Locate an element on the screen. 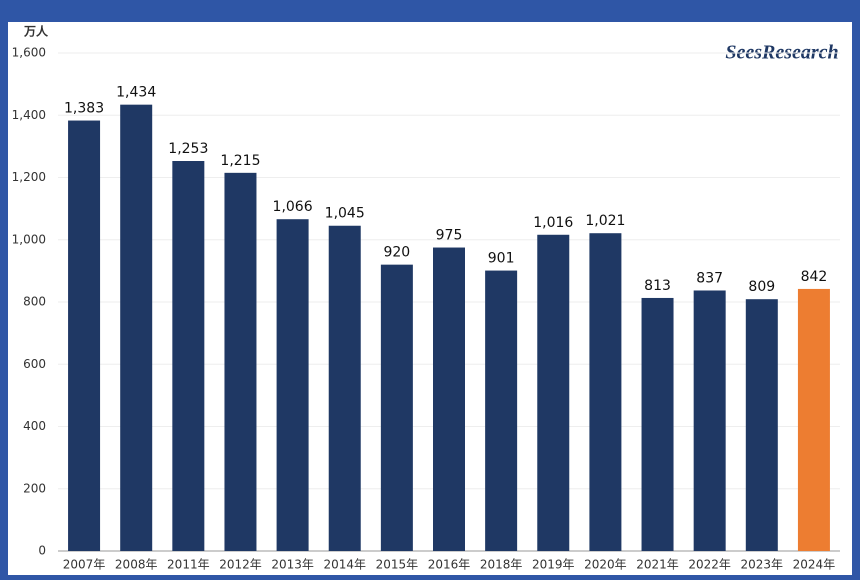  x-tick-label: 2018年 is located at coordinates (501, 565).